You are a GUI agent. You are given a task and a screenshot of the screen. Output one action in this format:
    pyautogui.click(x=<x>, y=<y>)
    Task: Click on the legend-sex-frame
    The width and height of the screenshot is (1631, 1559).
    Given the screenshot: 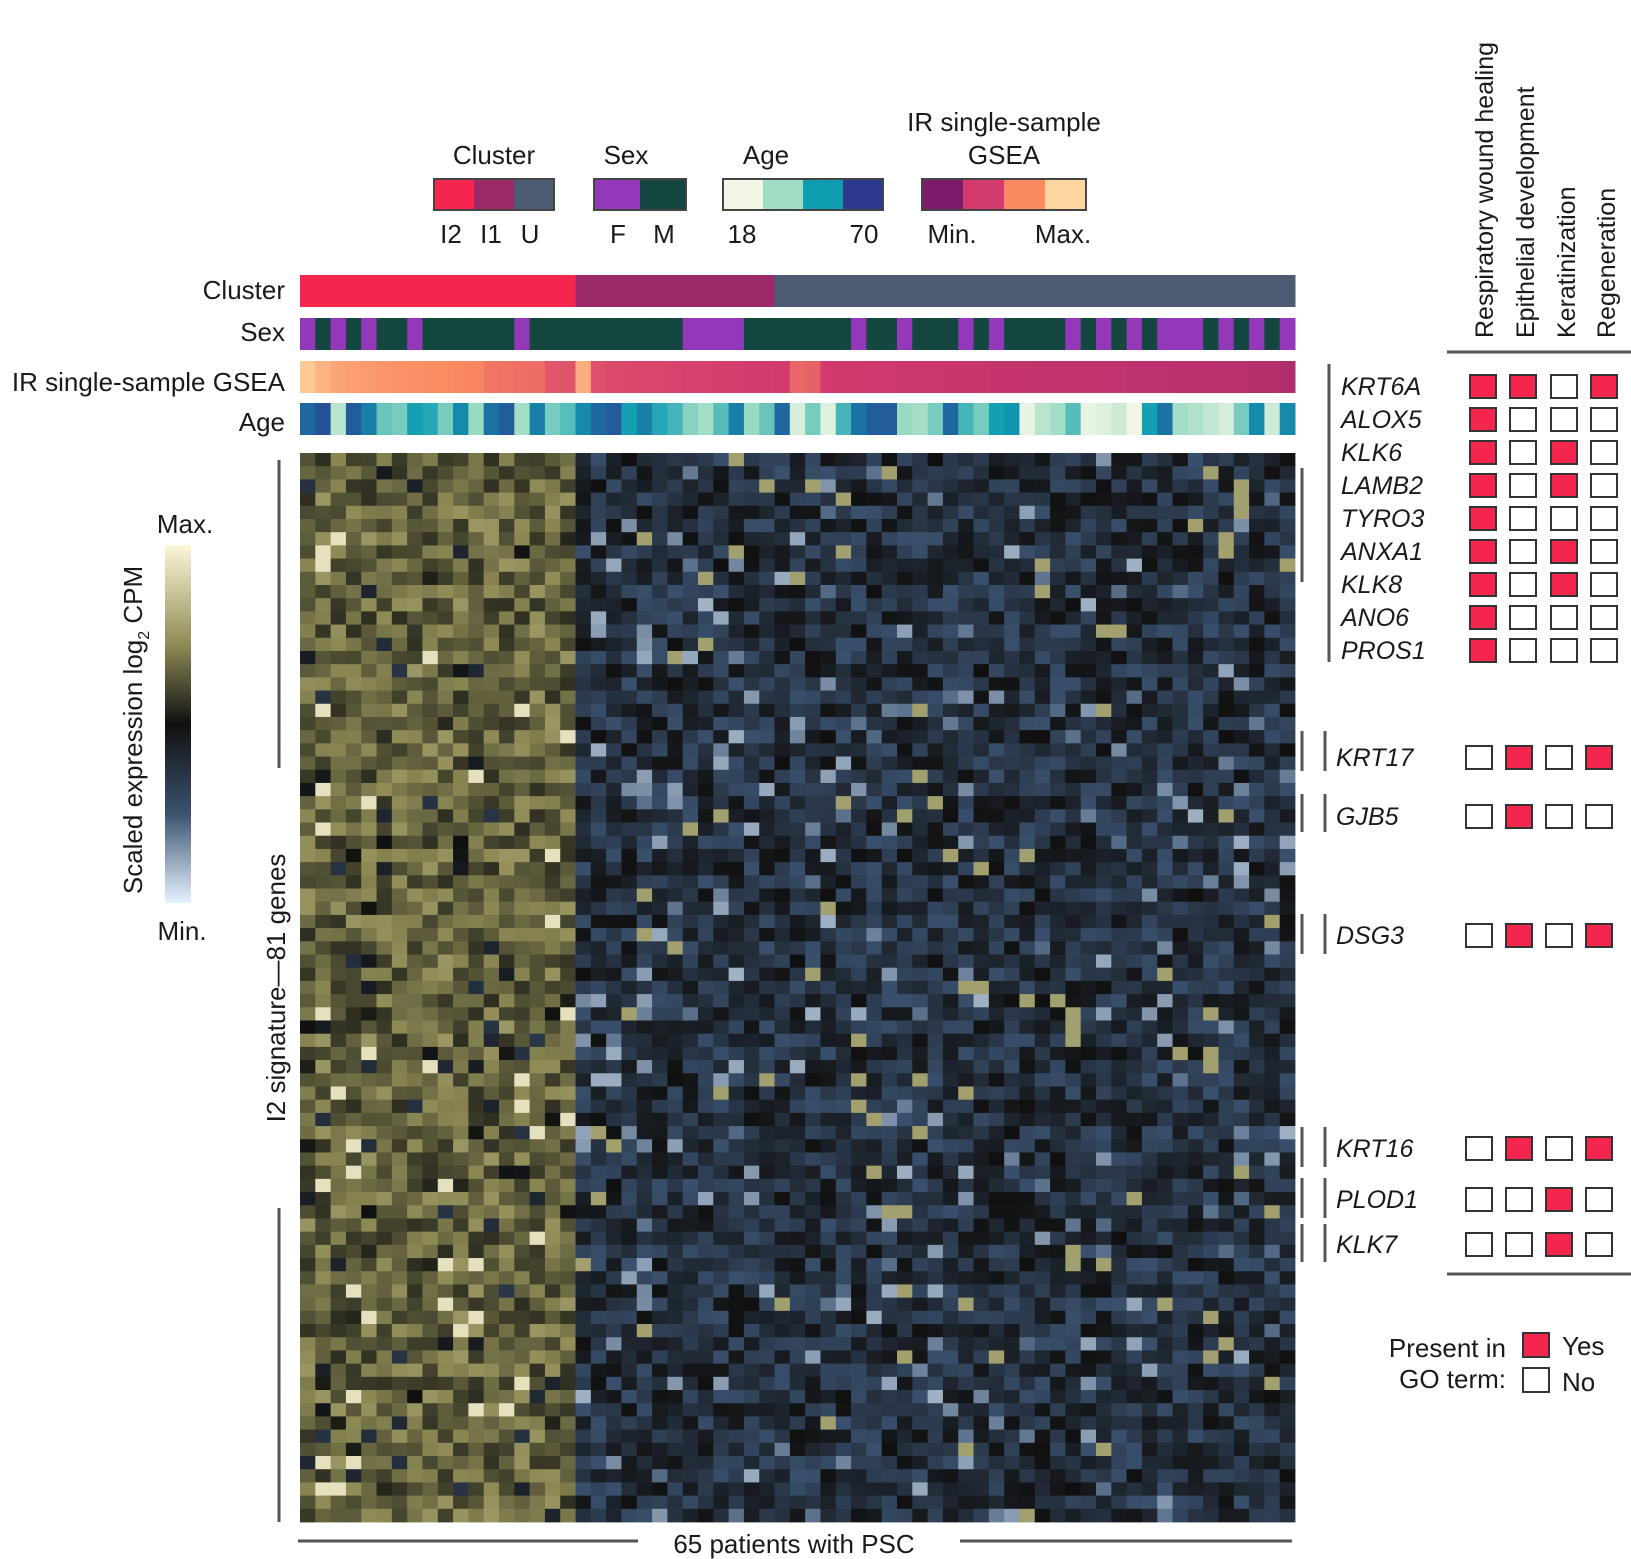 What is the action you would take?
    pyautogui.click(x=640, y=194)
    